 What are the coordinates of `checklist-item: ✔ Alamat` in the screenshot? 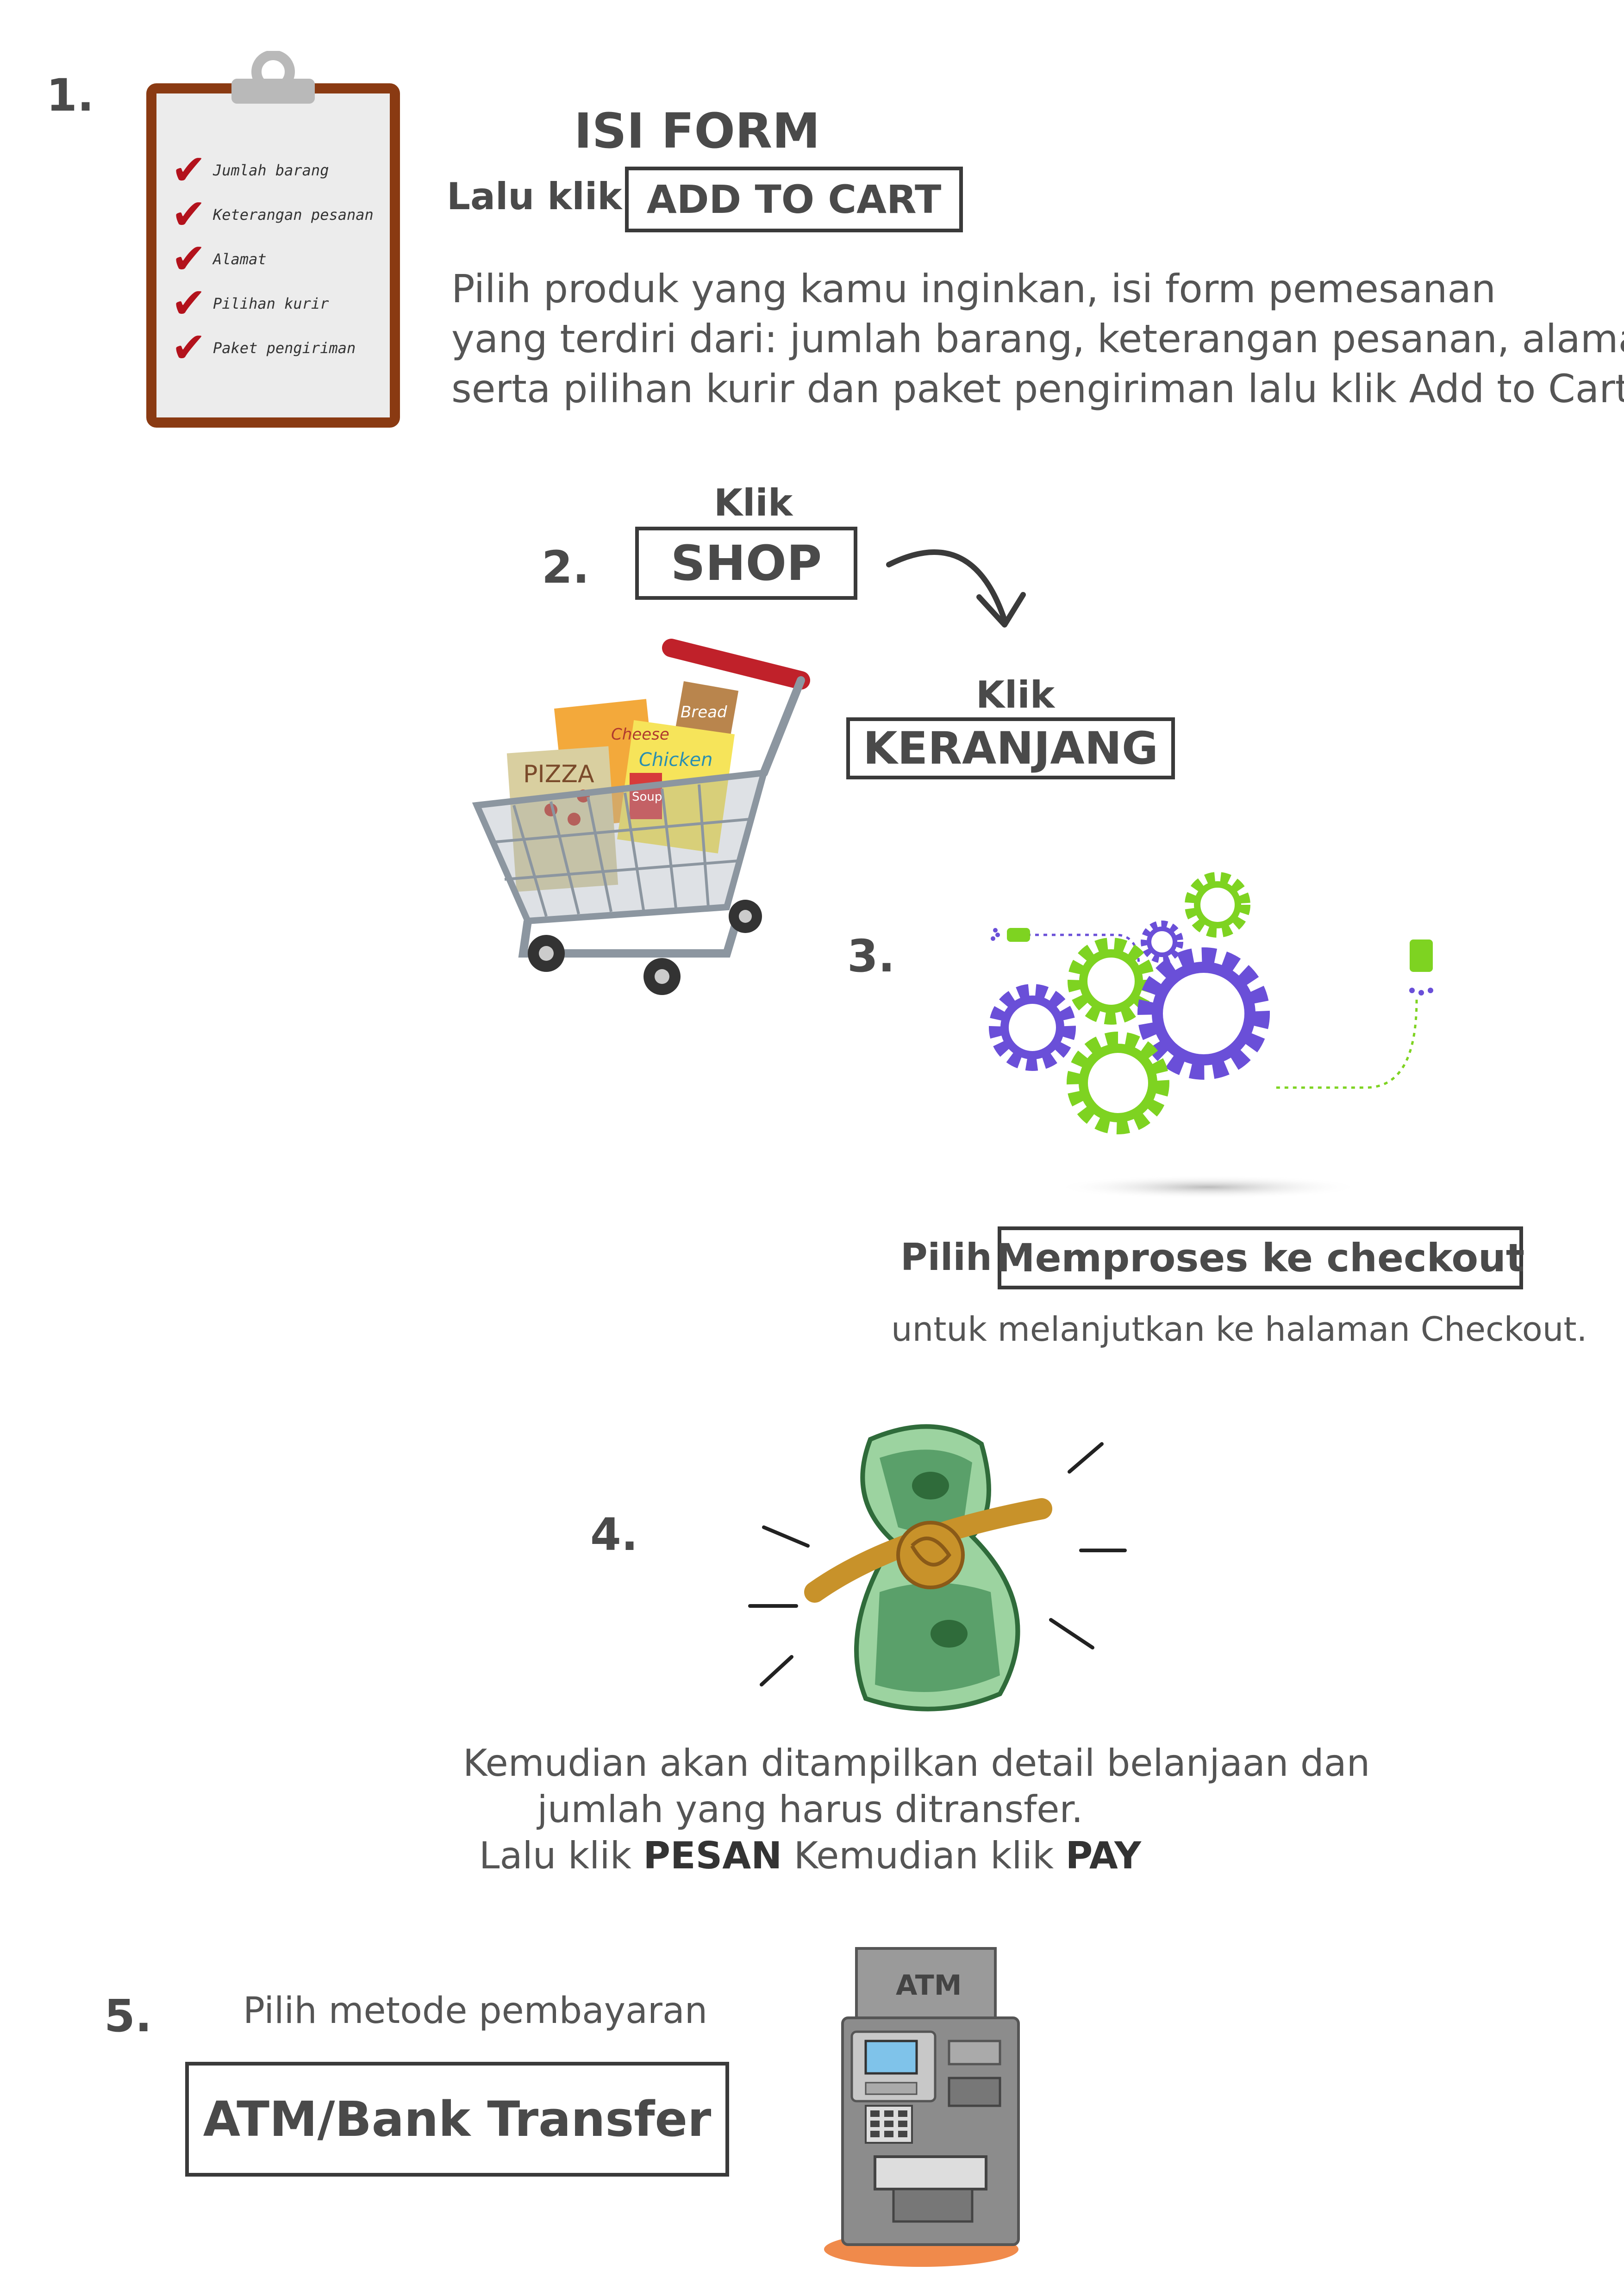 It's located at (282, 259).